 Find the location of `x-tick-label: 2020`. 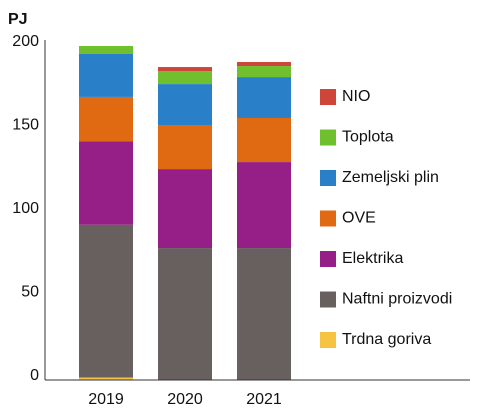

x-tick-label: 2020 is located at coordinates (185, 399).